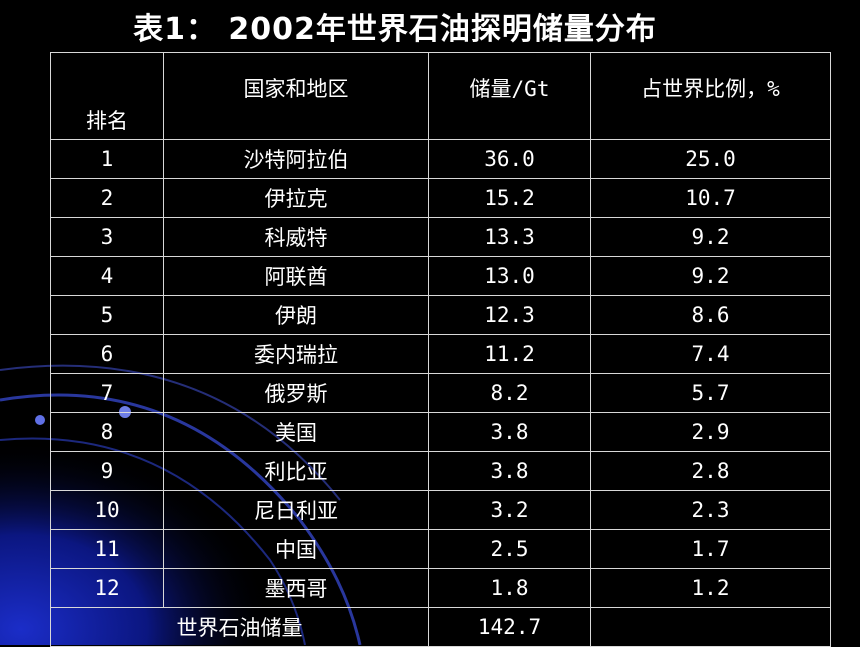 This screenshot has width=860, height=647. What do you see at coordinates (107, 432) in the screenshot?
I see `cell-rank: 8` at bounding box center [107, 432].